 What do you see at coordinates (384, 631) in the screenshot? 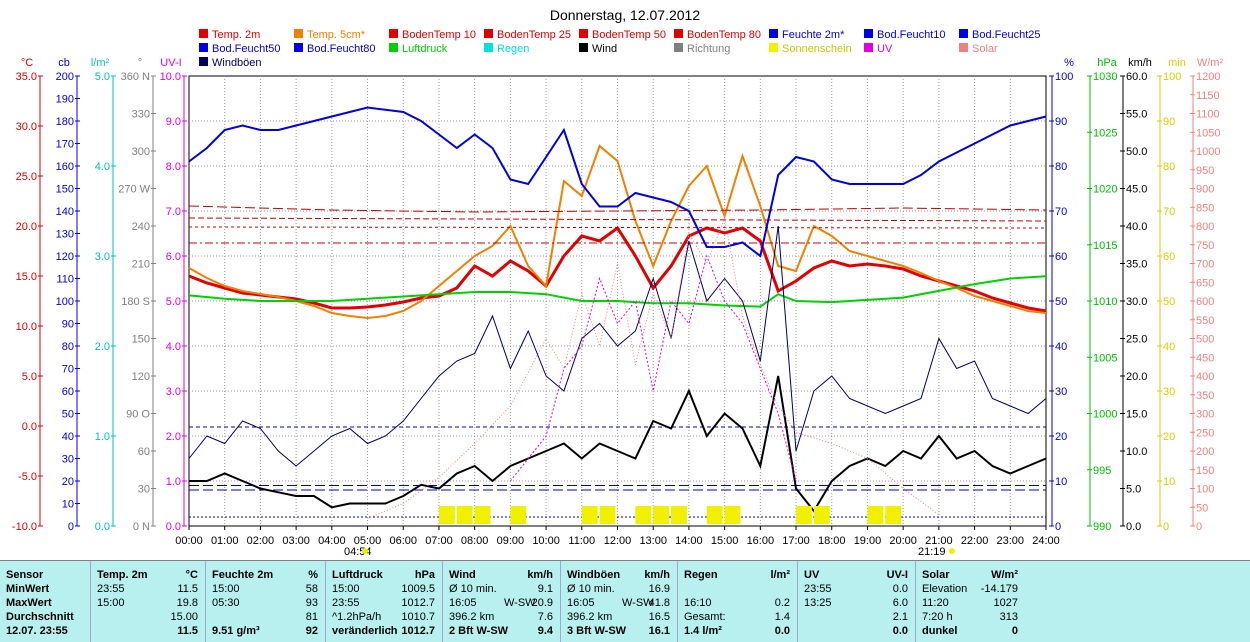
I see `table-row: veränderlich ↑ 1012.7` at bounding box center [384, 631].